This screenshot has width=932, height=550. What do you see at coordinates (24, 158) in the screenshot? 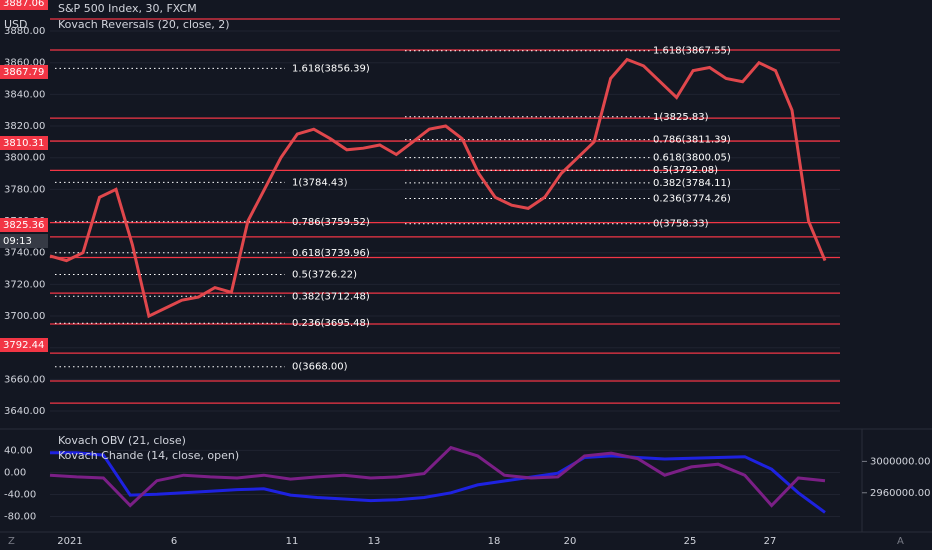
I see `y-tick-label: 3800.00` at bounding box center [24, 158].